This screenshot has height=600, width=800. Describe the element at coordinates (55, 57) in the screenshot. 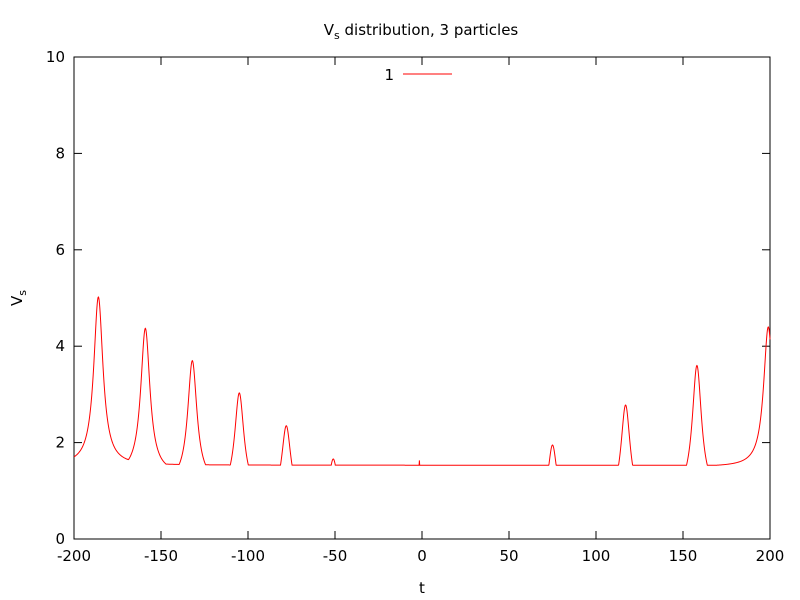

I see `y-tick-label: 10` at that location.